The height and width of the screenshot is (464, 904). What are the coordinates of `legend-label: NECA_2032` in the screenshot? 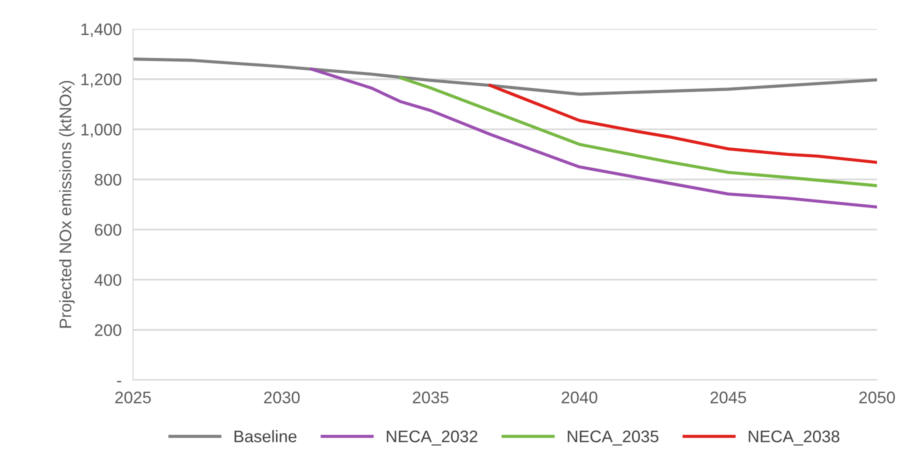 It's located at (432, 438).